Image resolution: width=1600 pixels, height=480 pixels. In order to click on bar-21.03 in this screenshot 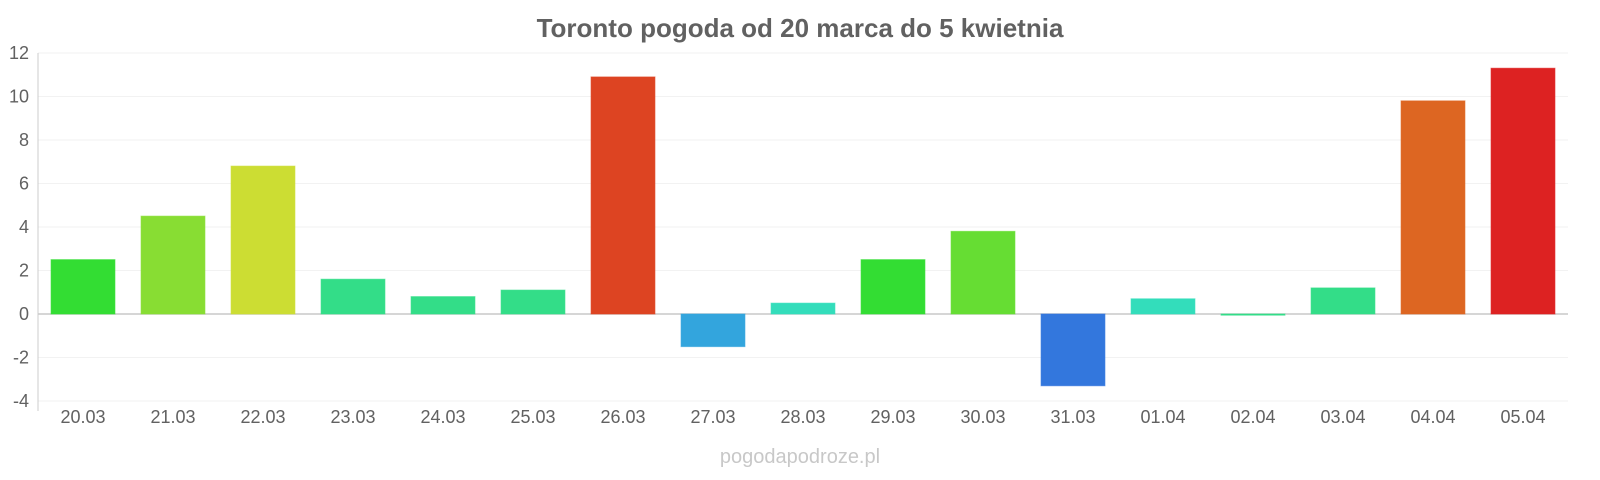, I will do `click(173, 265)`.